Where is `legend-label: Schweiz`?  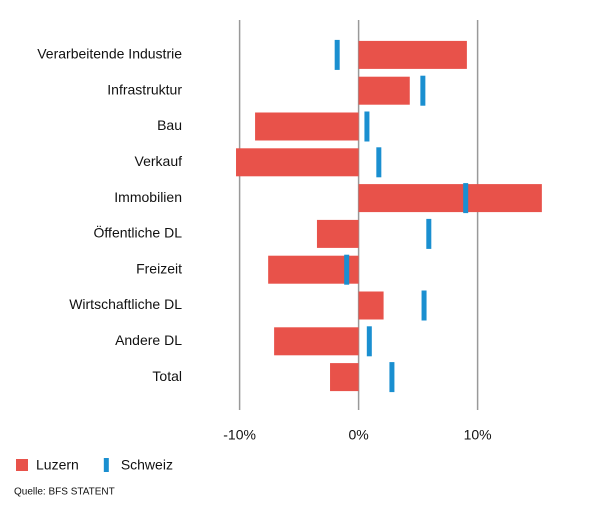
legend-label: Schweiz is located at coordinates (147, 465).